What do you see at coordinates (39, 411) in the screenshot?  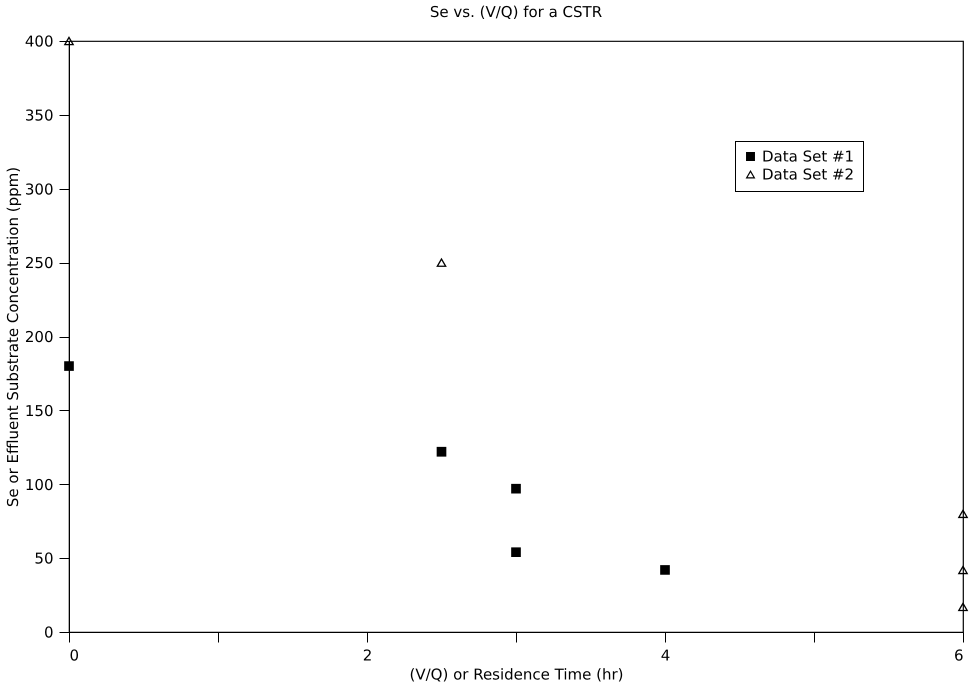 I see `y-tick-label: 150` at bounding box center [39, 411].